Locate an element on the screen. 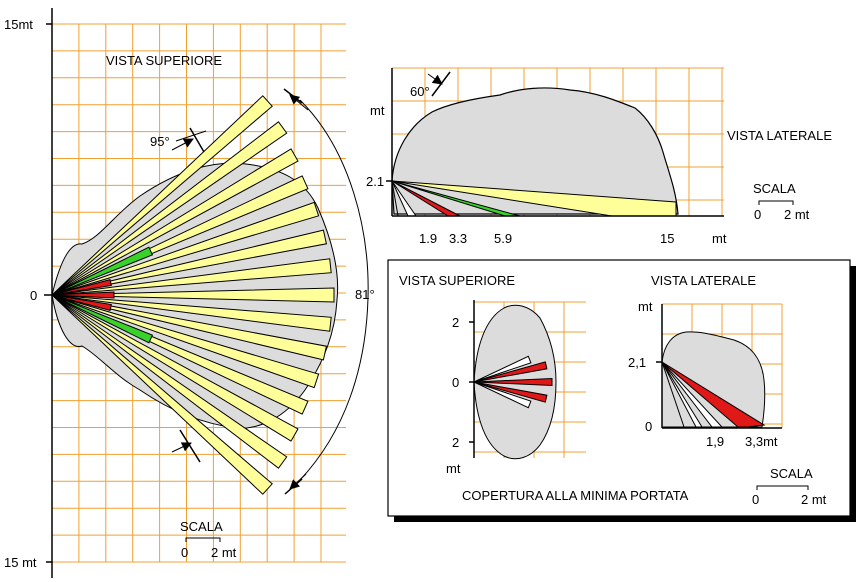 The width and height of the screenshot is (858, 582). inset-scale-title: SCALA is located at coordinates (791, 473).